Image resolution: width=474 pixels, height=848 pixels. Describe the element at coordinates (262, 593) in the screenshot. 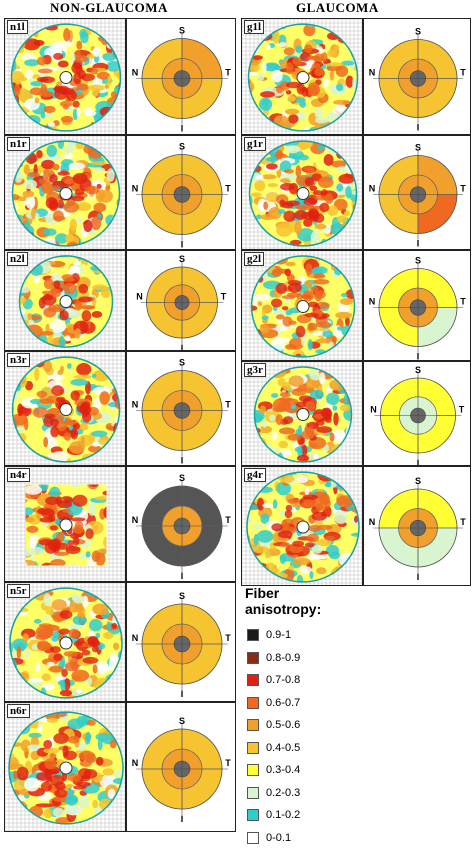

I see `legend-title-line1: Fiber` at that location.